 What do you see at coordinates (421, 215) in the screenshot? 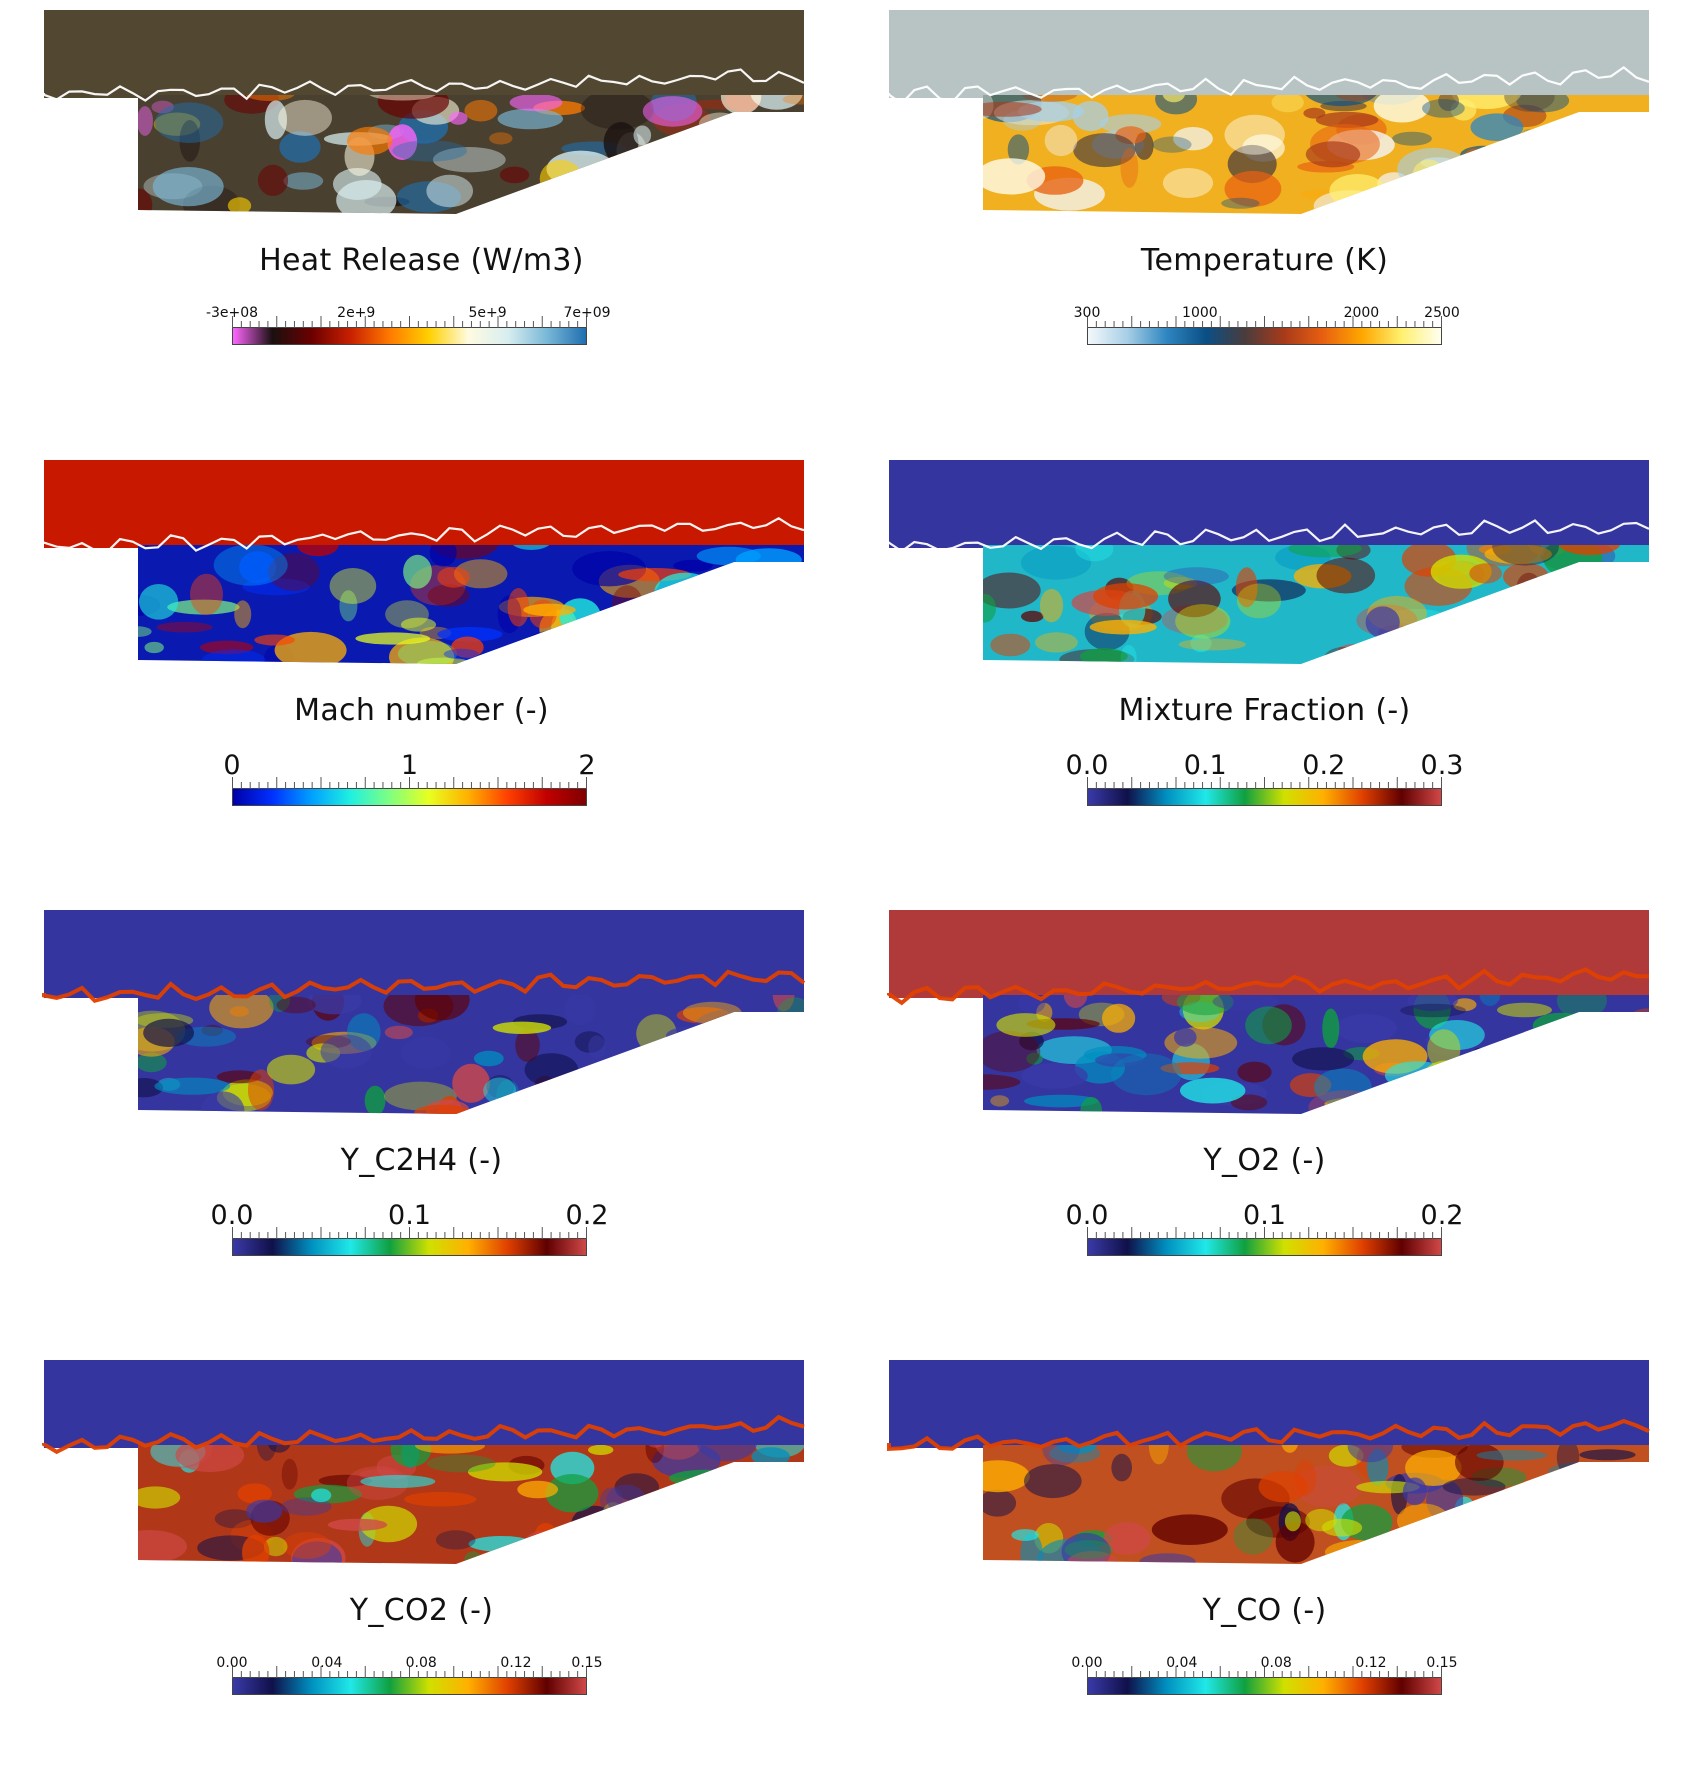
I see `heat-release-panel: Heat Release (W/m3) -3e+08 2e+9 5e+9 7e+09` at bounding box center [421, 215].